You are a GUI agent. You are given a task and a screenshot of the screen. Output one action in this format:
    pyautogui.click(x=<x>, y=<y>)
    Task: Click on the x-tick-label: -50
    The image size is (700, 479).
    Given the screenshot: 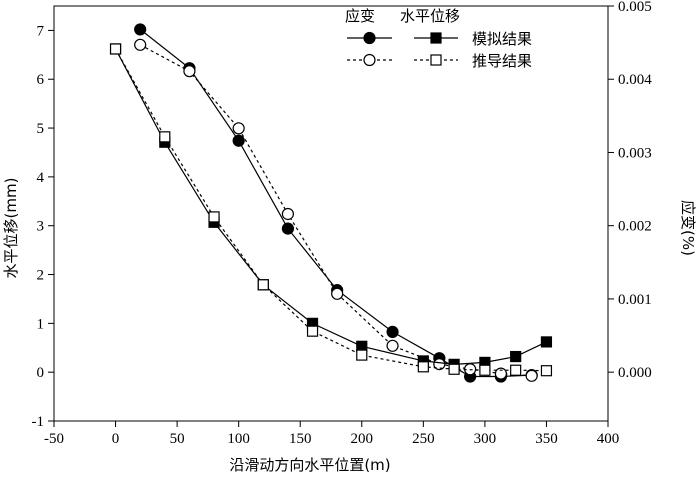 What is the action you would take?
    pyautogui.click(x=54, y=439)
    